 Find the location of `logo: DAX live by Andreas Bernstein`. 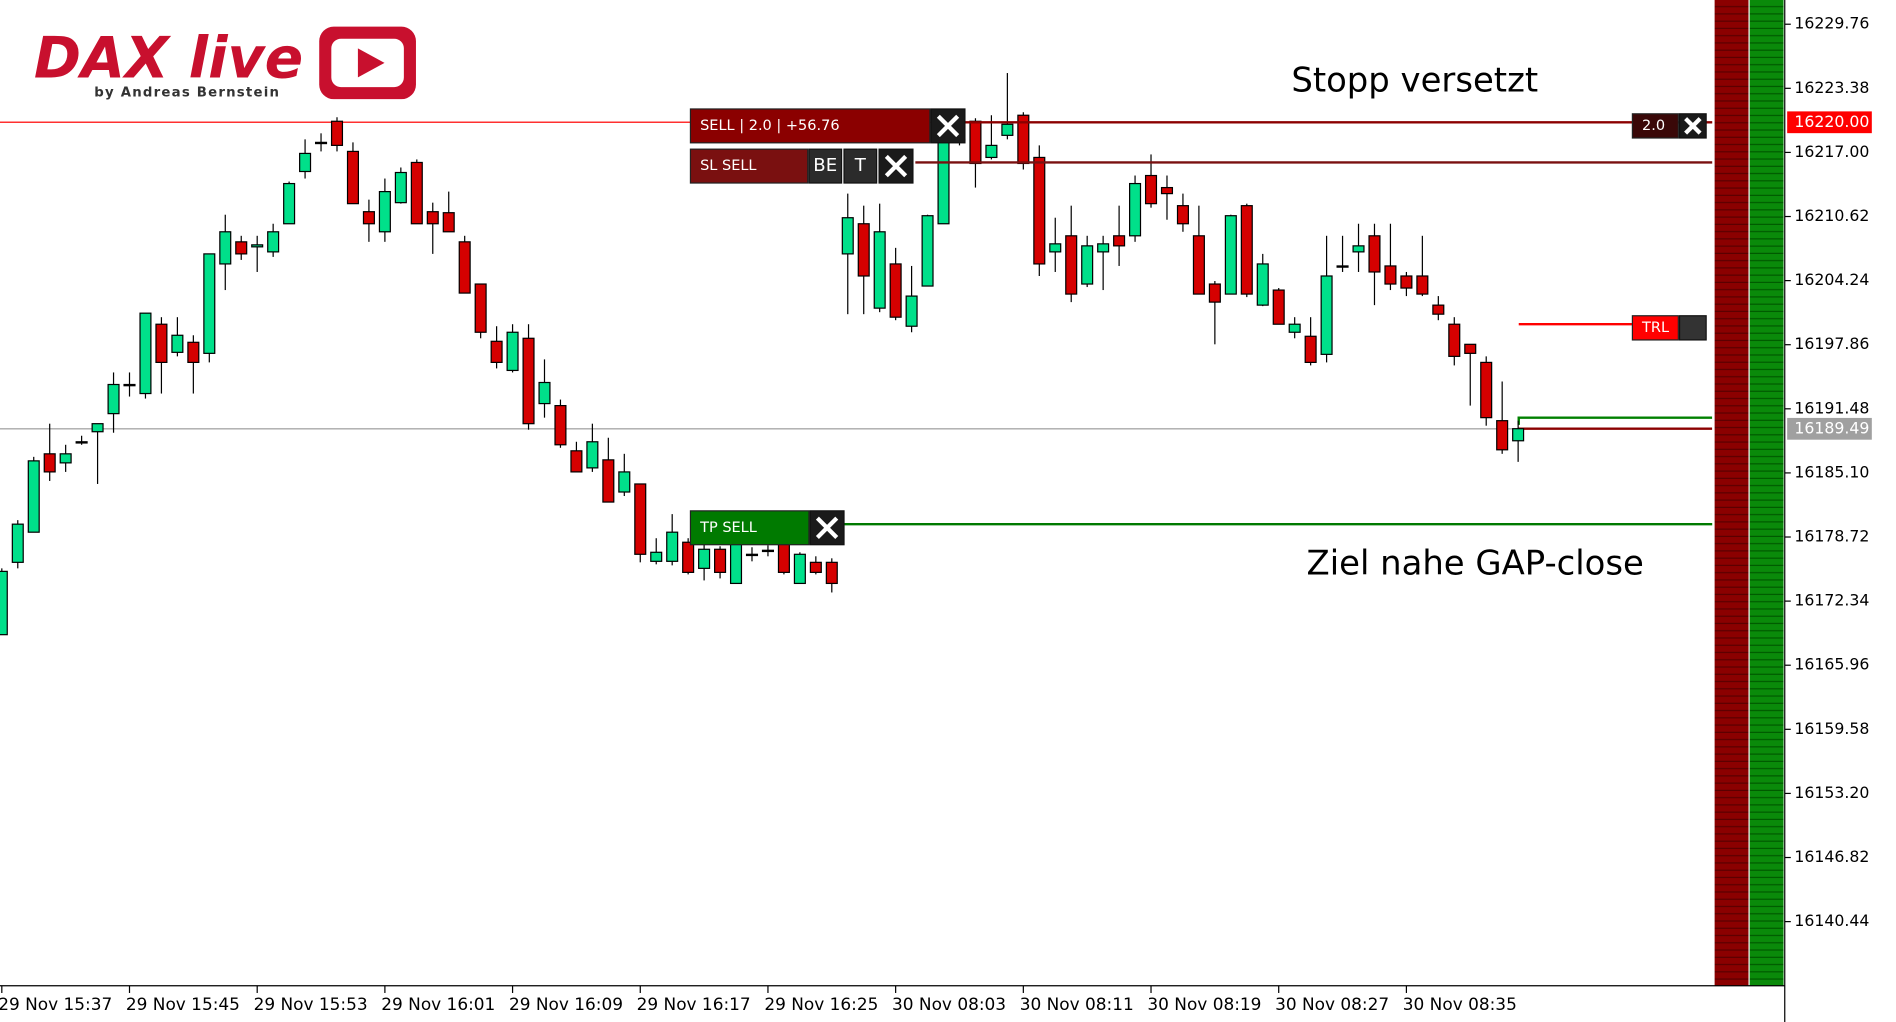

logo: DAX live by Andreas Bernstein is located at coordinates (225, 63).